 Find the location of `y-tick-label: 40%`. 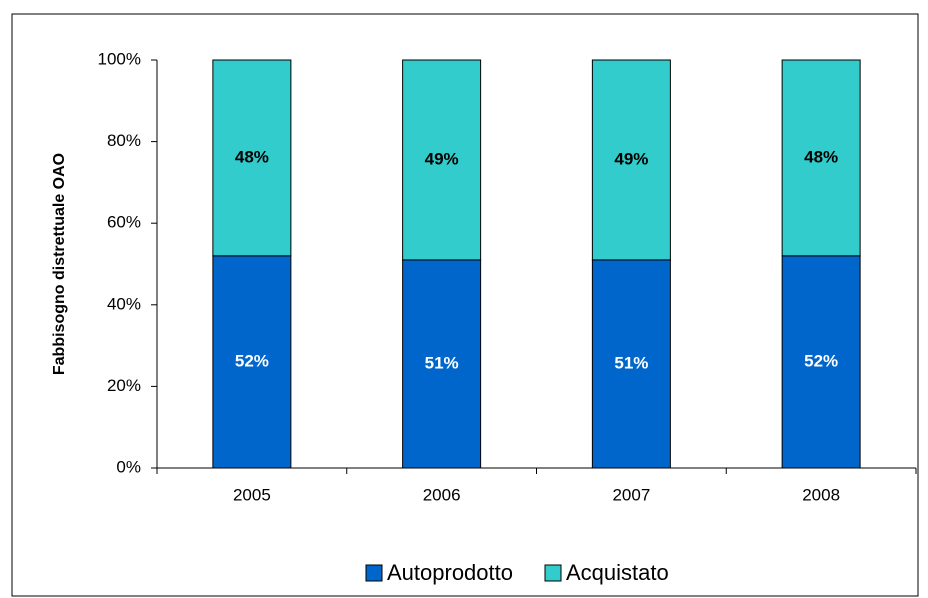

y-tick-label: 40% is located at coordinates (124, 303).